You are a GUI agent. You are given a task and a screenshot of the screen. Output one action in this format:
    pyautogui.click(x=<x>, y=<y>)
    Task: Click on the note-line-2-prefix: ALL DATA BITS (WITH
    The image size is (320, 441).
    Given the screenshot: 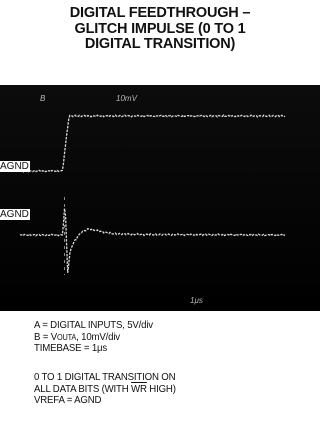 What is the action you would take?
    pyautogui.click(x=83, y=388)
    